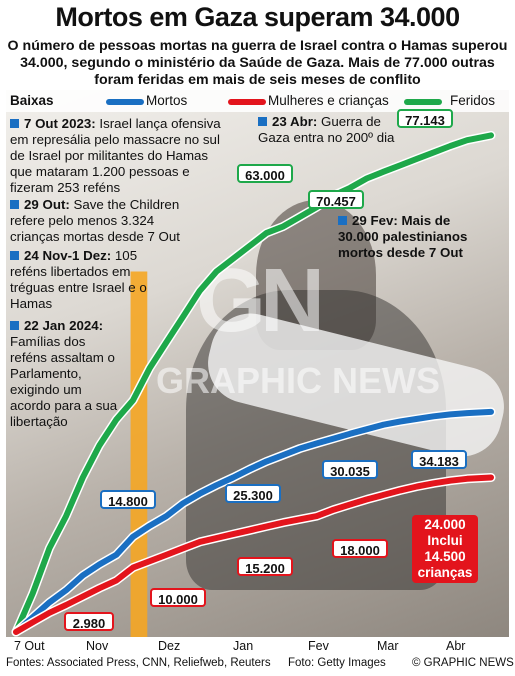 This screenshot has width=515, height=676. I want to click on x-tick-label: Jan, so click(243, 646).